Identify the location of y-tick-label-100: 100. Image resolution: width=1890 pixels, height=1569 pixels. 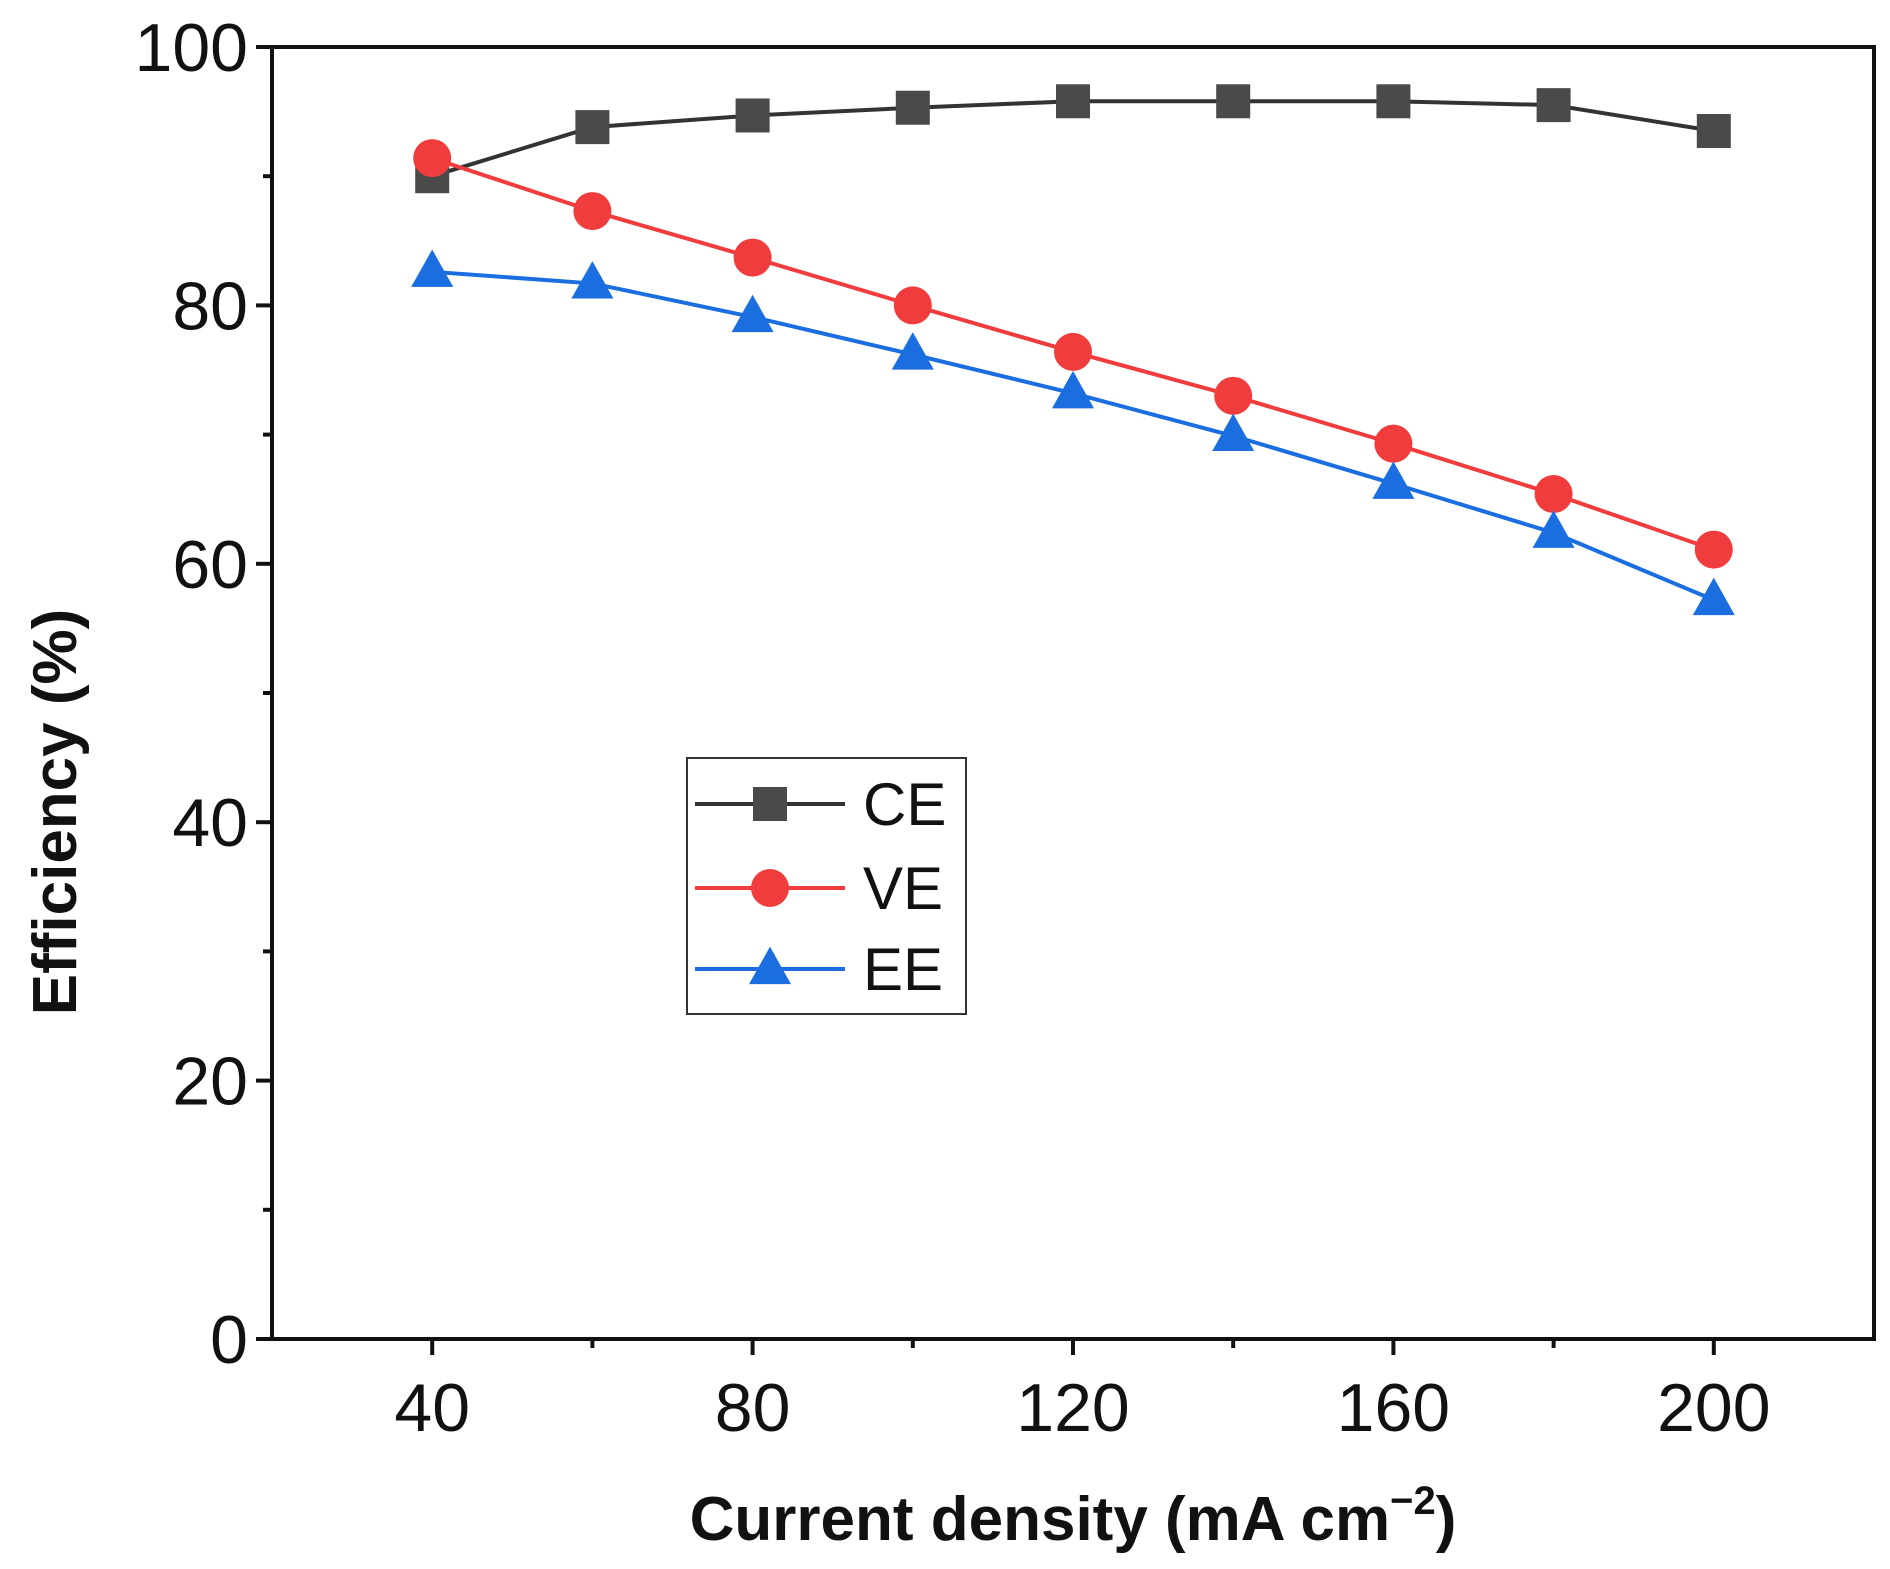
(191, 48).